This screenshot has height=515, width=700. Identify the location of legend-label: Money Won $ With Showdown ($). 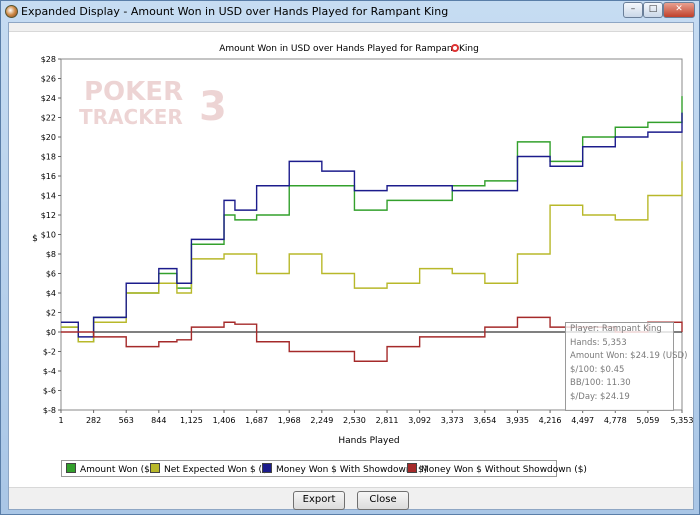
(352, 470).